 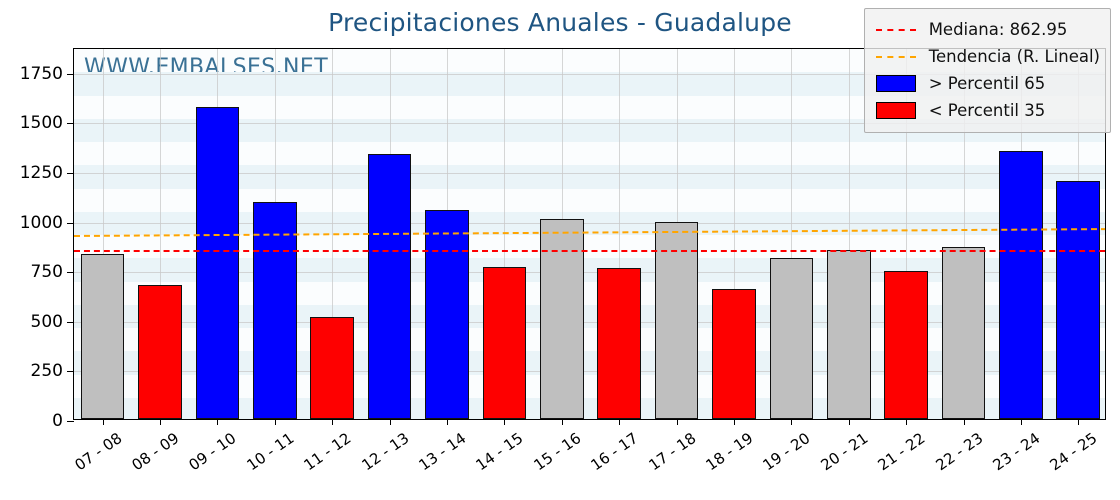 I want to click on legend-item-percentil-65: > Percentil 65, so click(x=987, y=83).